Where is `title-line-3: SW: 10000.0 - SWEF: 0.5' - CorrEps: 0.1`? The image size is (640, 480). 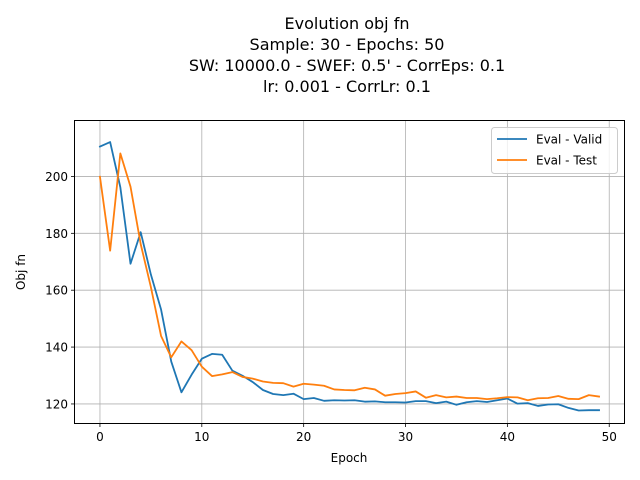 title-line-3: SW: 10000.0 - SWEF: 0.5' - CorrEps: 0.1 is located at coordinates (347, 65).